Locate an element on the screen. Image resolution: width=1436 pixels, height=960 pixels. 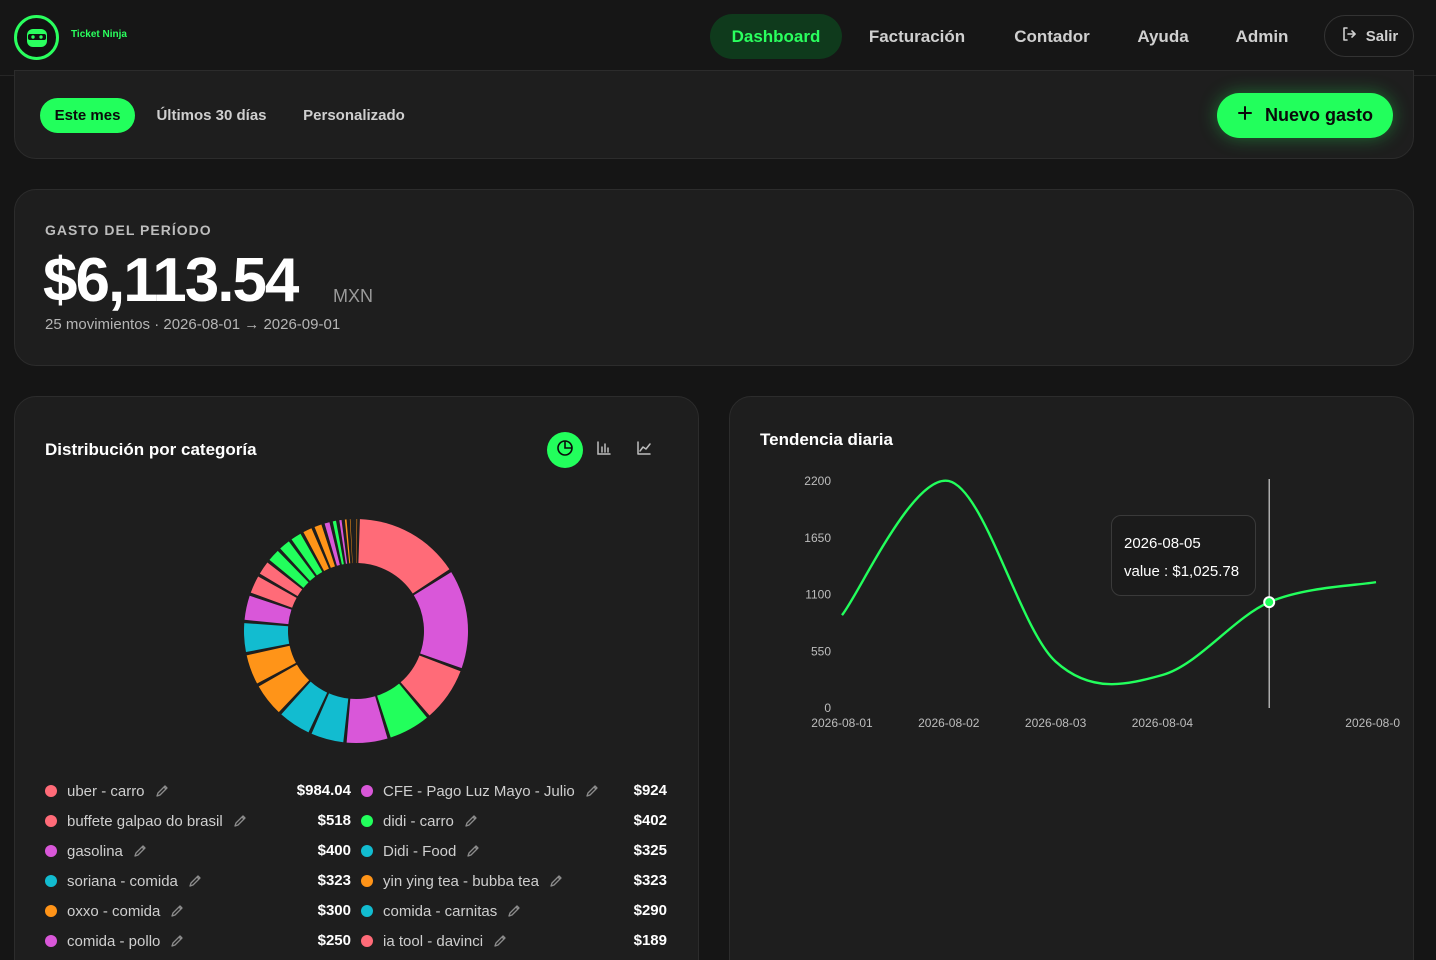
legend-item: buffete galpao do brasil is located at coordinates (146, 821).